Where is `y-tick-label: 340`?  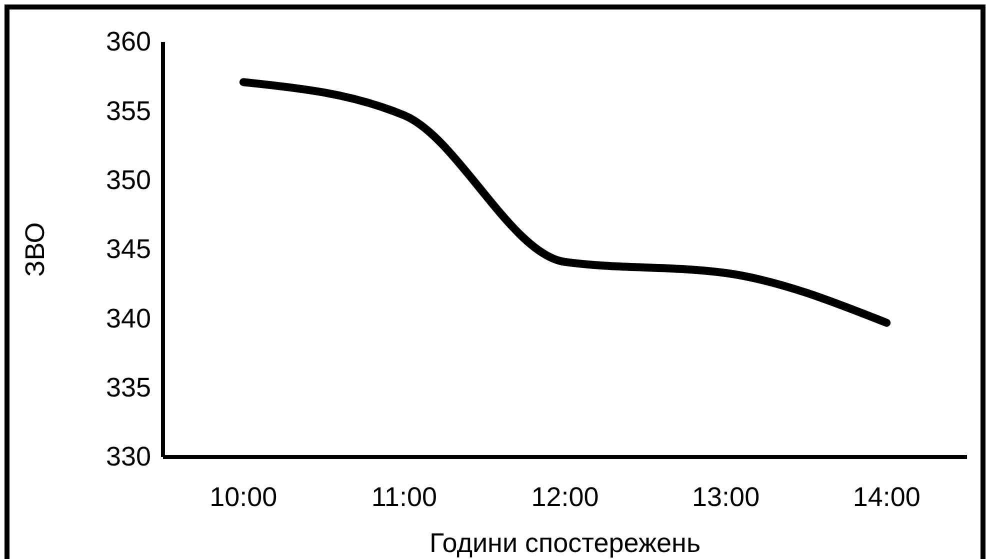
y-tick-label: 340 is located at coordinates (128, 318).